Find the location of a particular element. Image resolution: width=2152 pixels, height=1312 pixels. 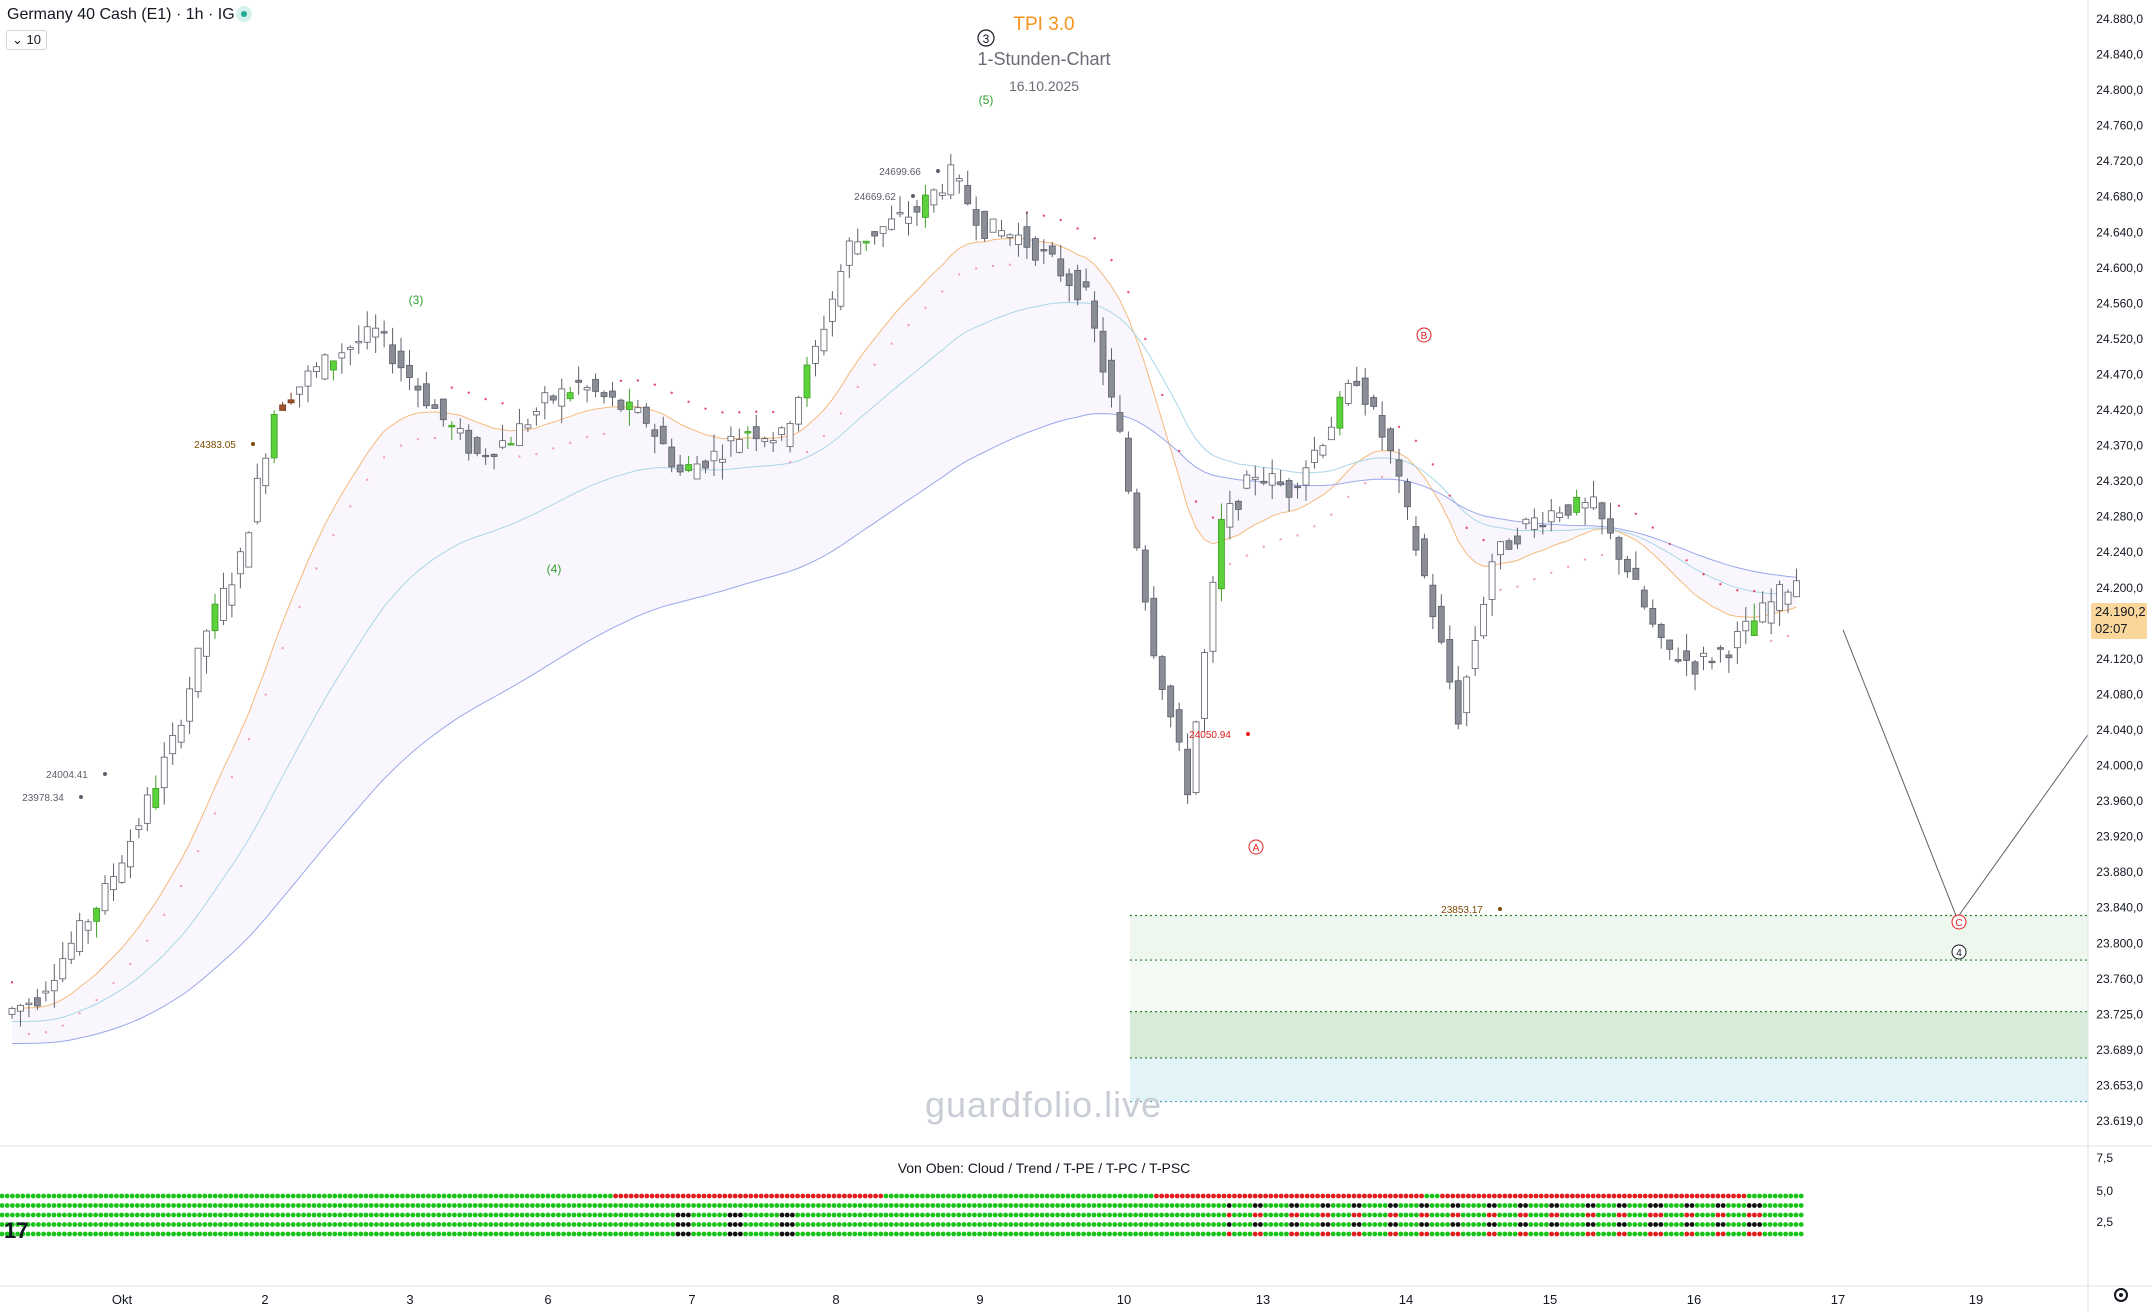

indicator-dots is located at coordinates (902, 1215).